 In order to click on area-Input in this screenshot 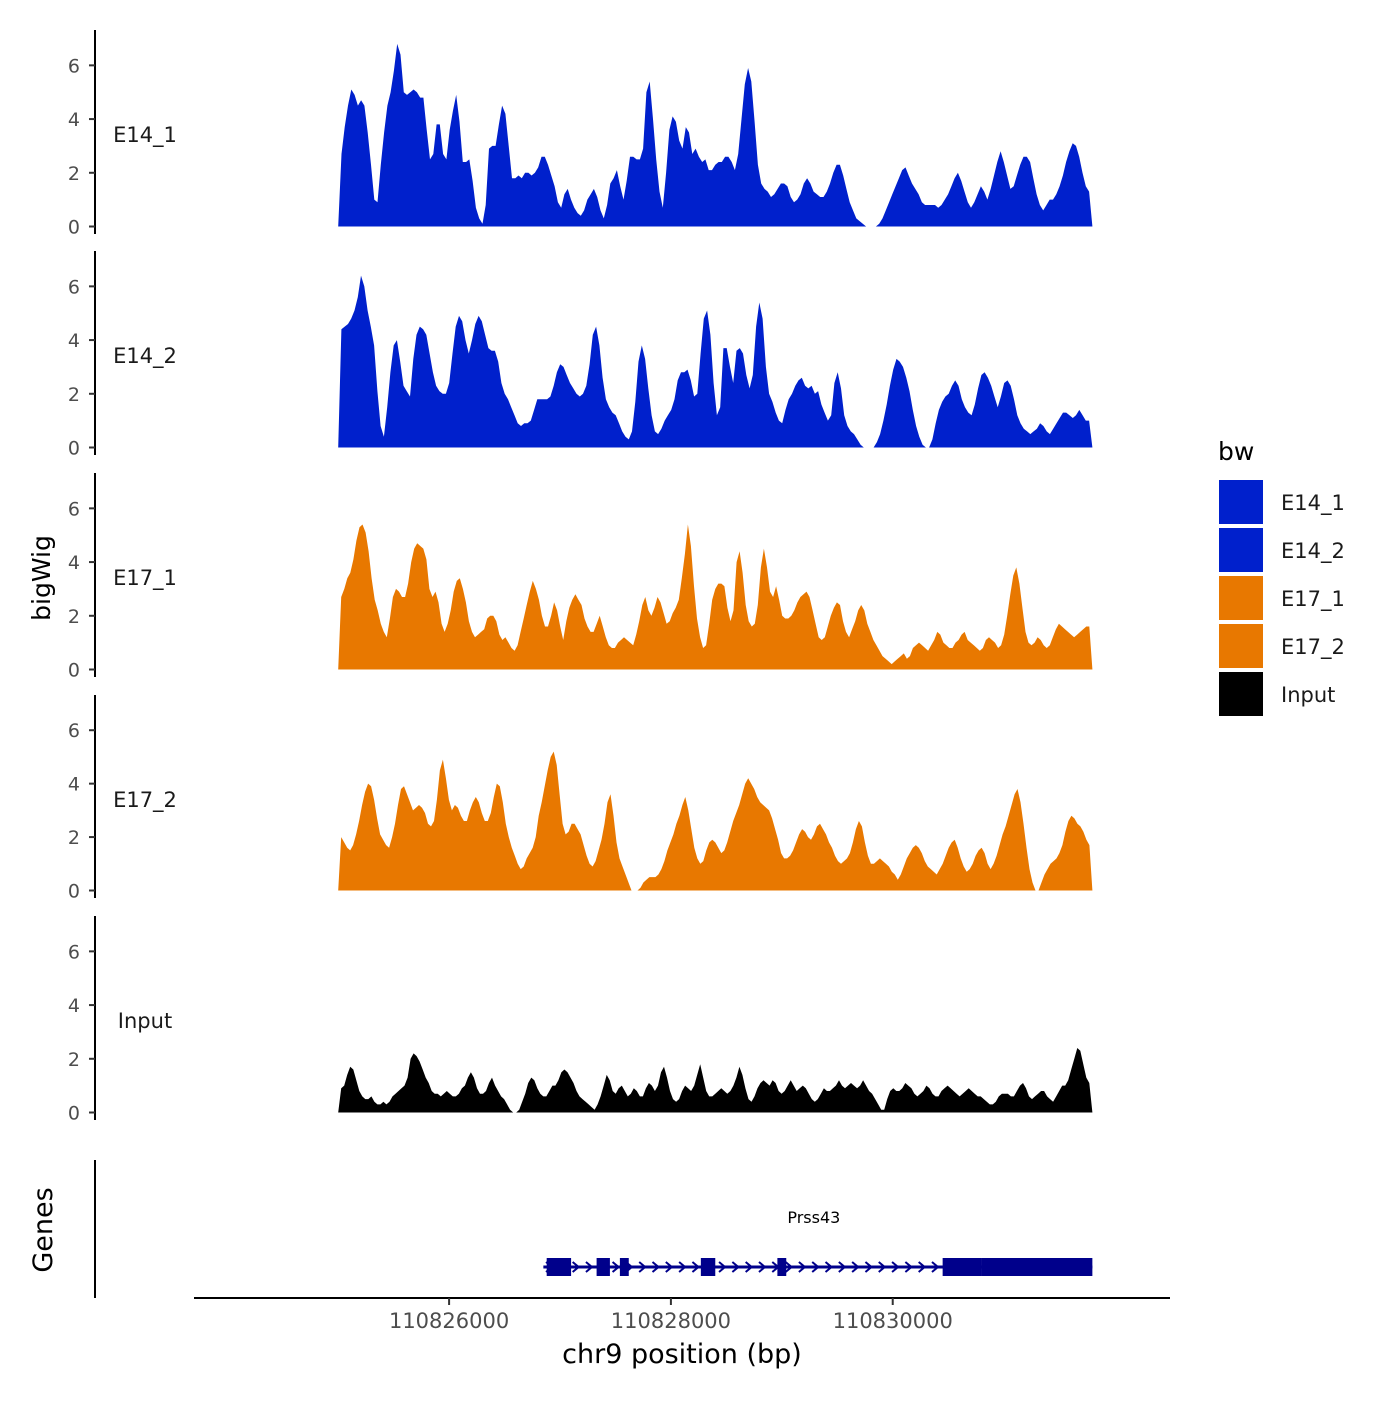, I will do `click(715, 1080)`.